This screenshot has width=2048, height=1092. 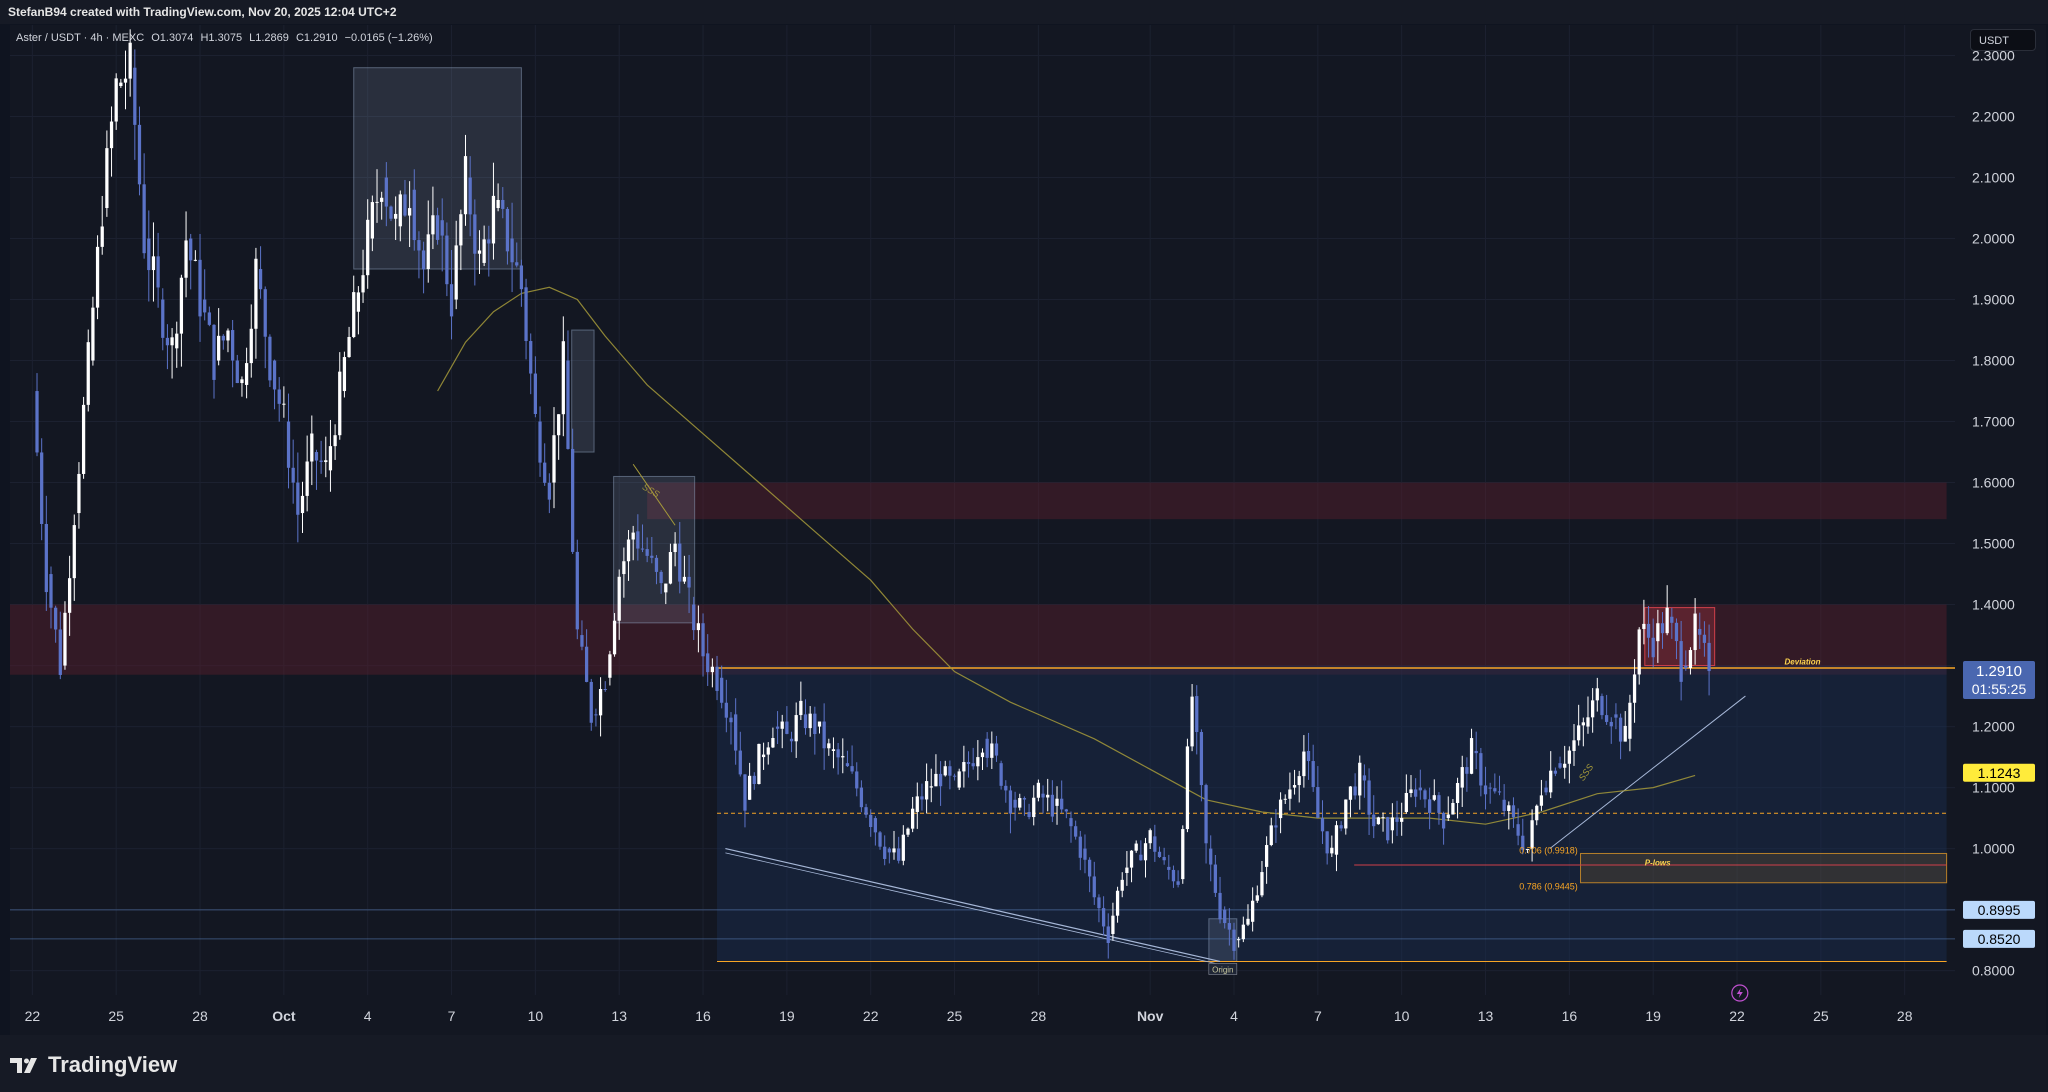 I want to click on currency-button: USDT, so click(x=2003, y=40).